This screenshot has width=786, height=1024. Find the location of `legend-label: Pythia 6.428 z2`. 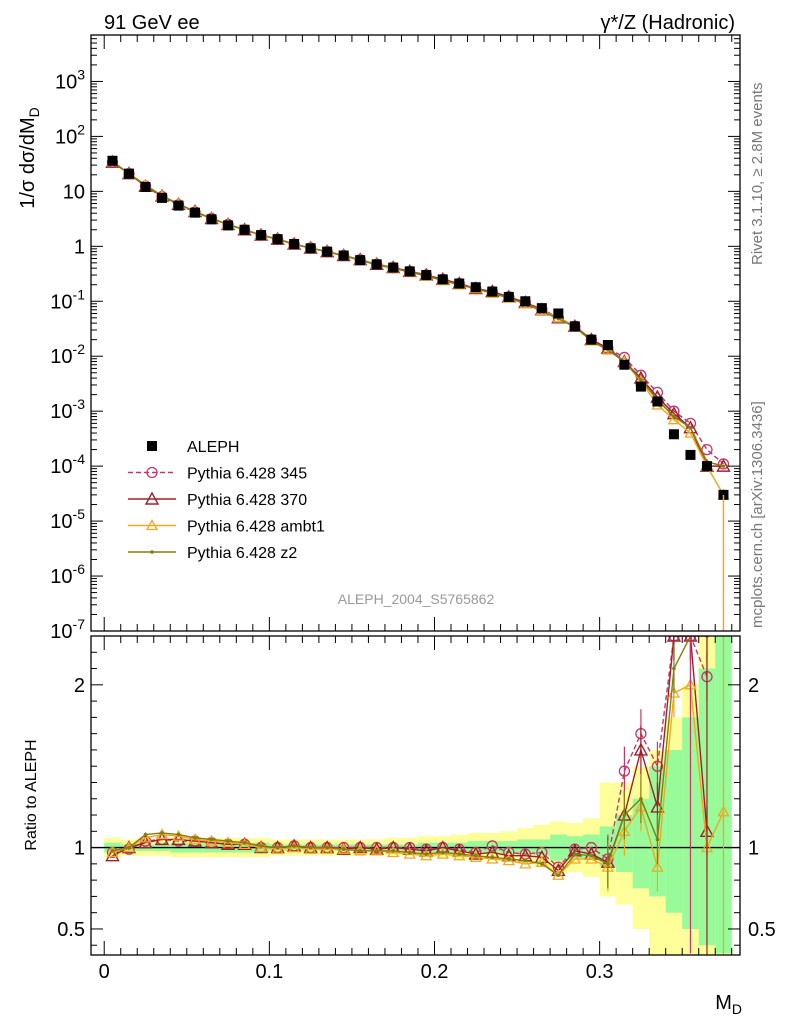

legend-label: Pythia 6.428 z2 is located at coordinates (242, 553).